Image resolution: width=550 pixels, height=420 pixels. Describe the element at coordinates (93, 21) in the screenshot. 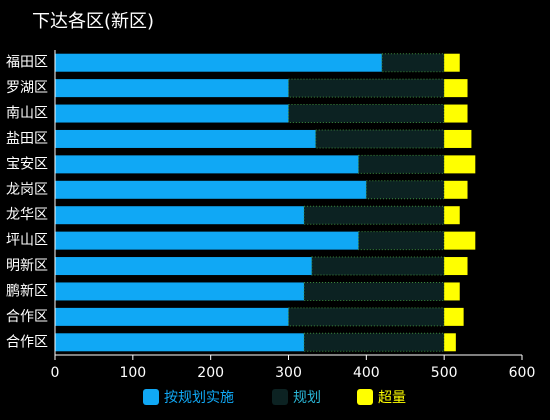

I see `chart-title: 下达各区(新区)` at that location.